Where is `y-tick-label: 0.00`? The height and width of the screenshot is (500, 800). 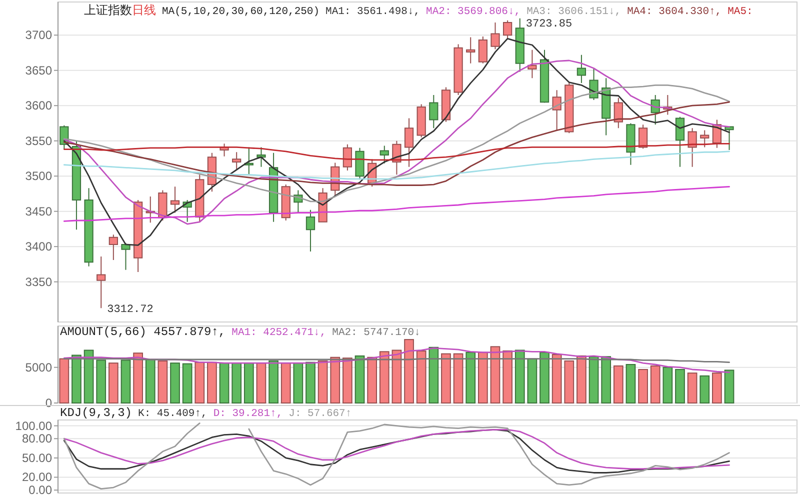
y-tick-label: 0.00 is located at coordinates (40, 490).